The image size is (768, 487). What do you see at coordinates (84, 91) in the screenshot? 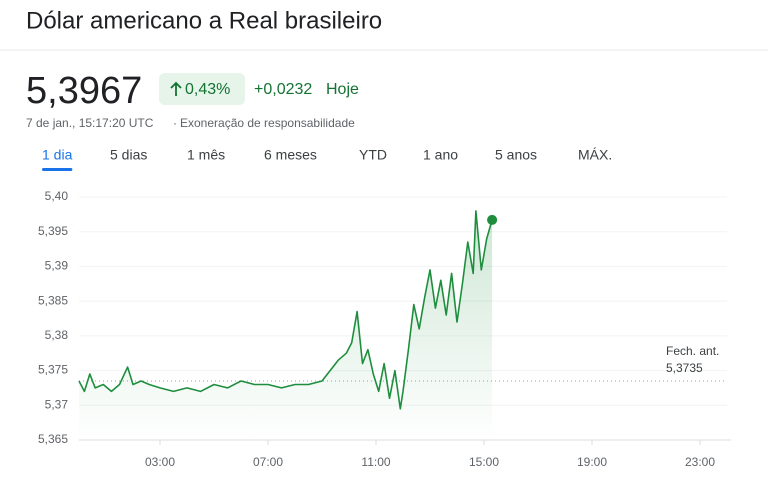
I see `price: 5,3967` at bounding box center [84, 91].